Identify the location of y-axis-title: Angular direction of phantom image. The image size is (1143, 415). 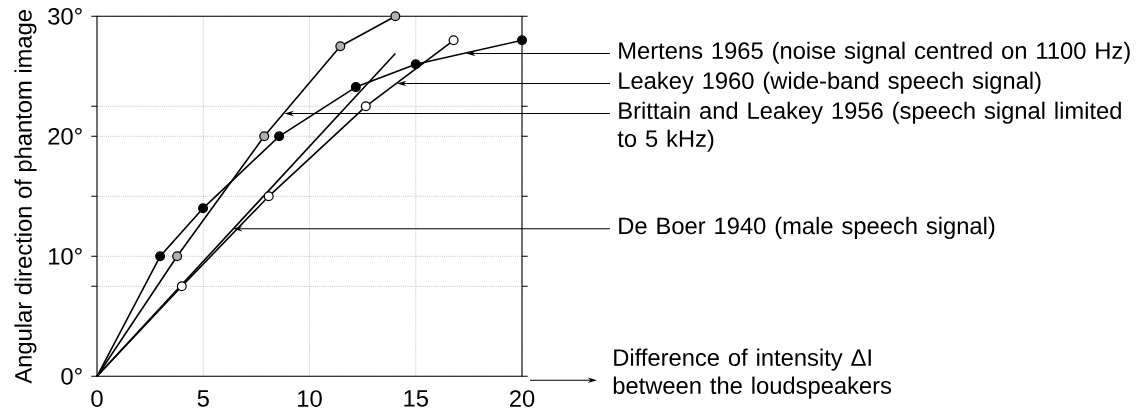
(25, 197).